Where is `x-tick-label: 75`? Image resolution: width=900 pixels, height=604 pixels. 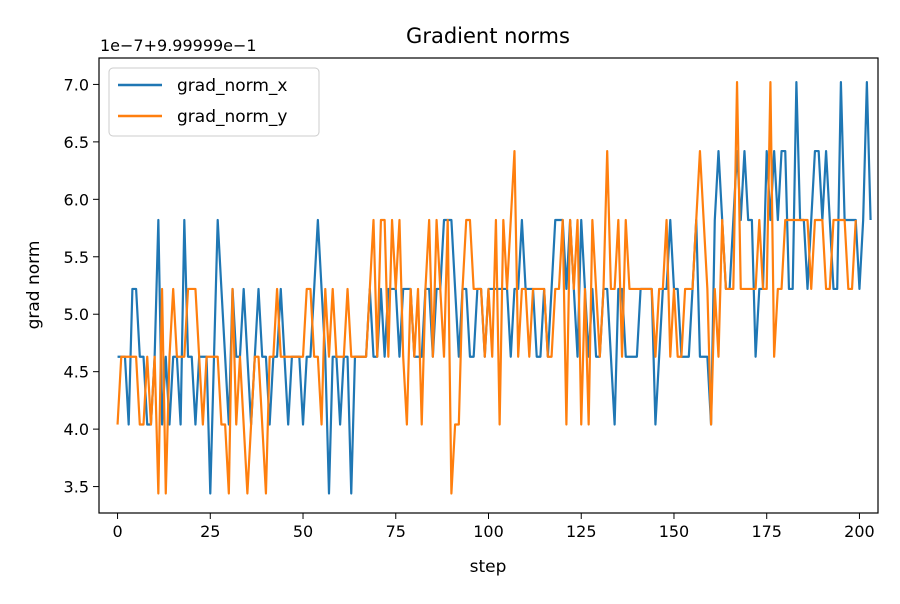 x-tick-label: 75 is located at coordinates (396, 531).